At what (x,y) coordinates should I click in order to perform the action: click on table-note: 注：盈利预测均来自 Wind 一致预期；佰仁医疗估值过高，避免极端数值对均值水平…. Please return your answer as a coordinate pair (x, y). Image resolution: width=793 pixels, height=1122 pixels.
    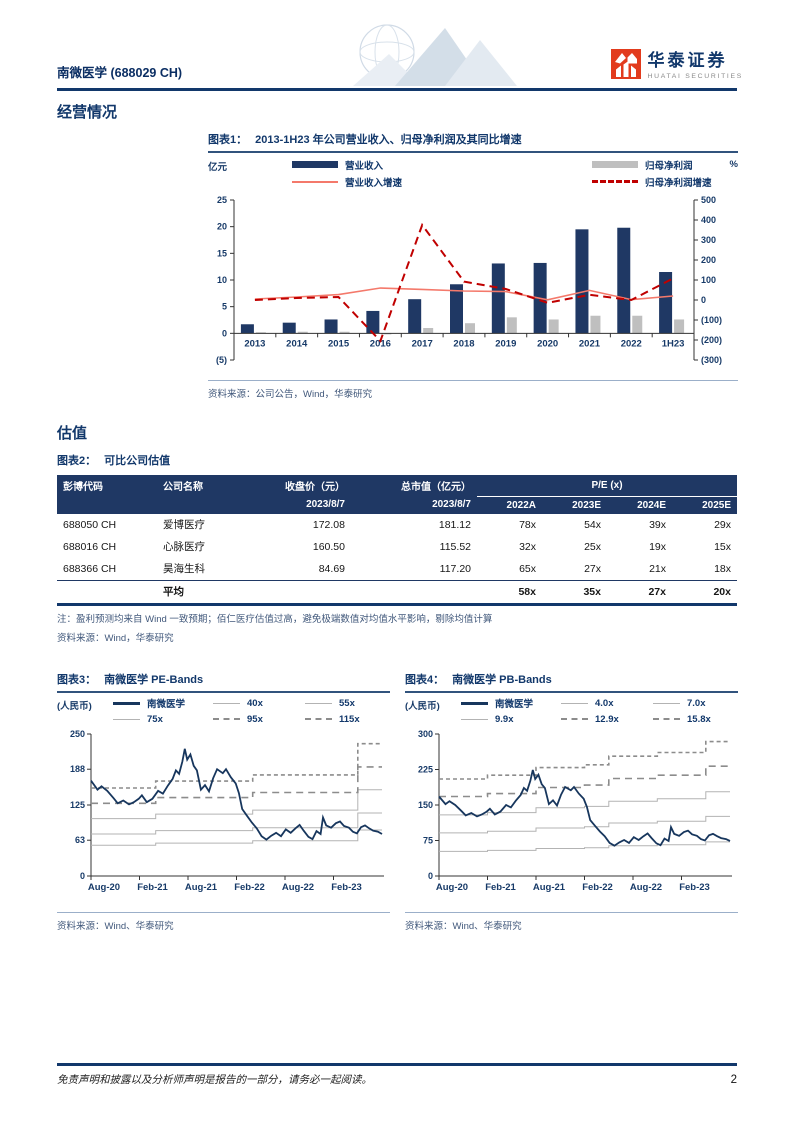
    Looking at the image, I should click on (275, 619).